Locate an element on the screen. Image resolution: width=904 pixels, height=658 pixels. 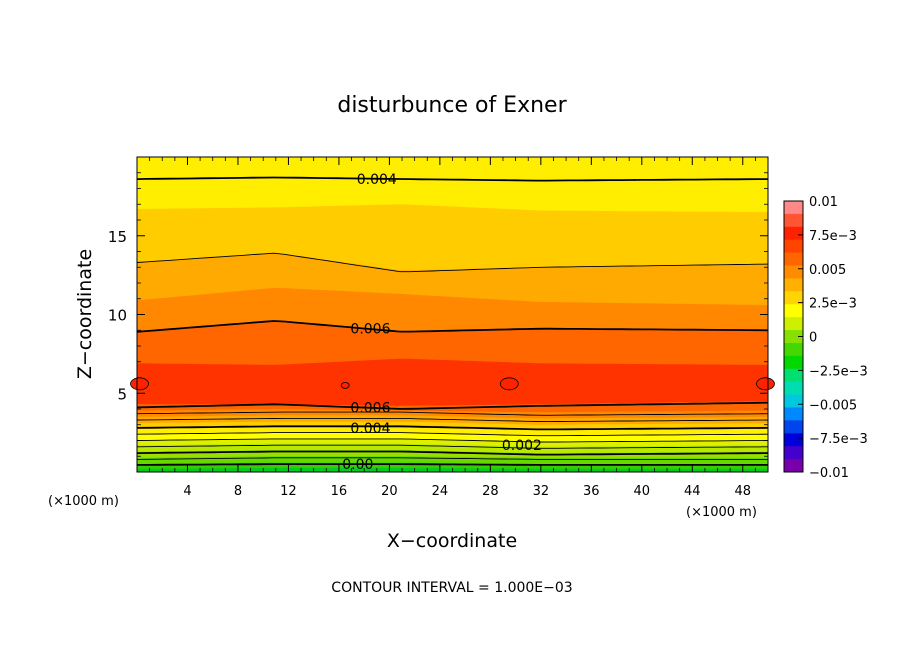
contour-interval-note: CONTOUR INTERVAL = 1.000E−03 is located at coordinates (451, 588).